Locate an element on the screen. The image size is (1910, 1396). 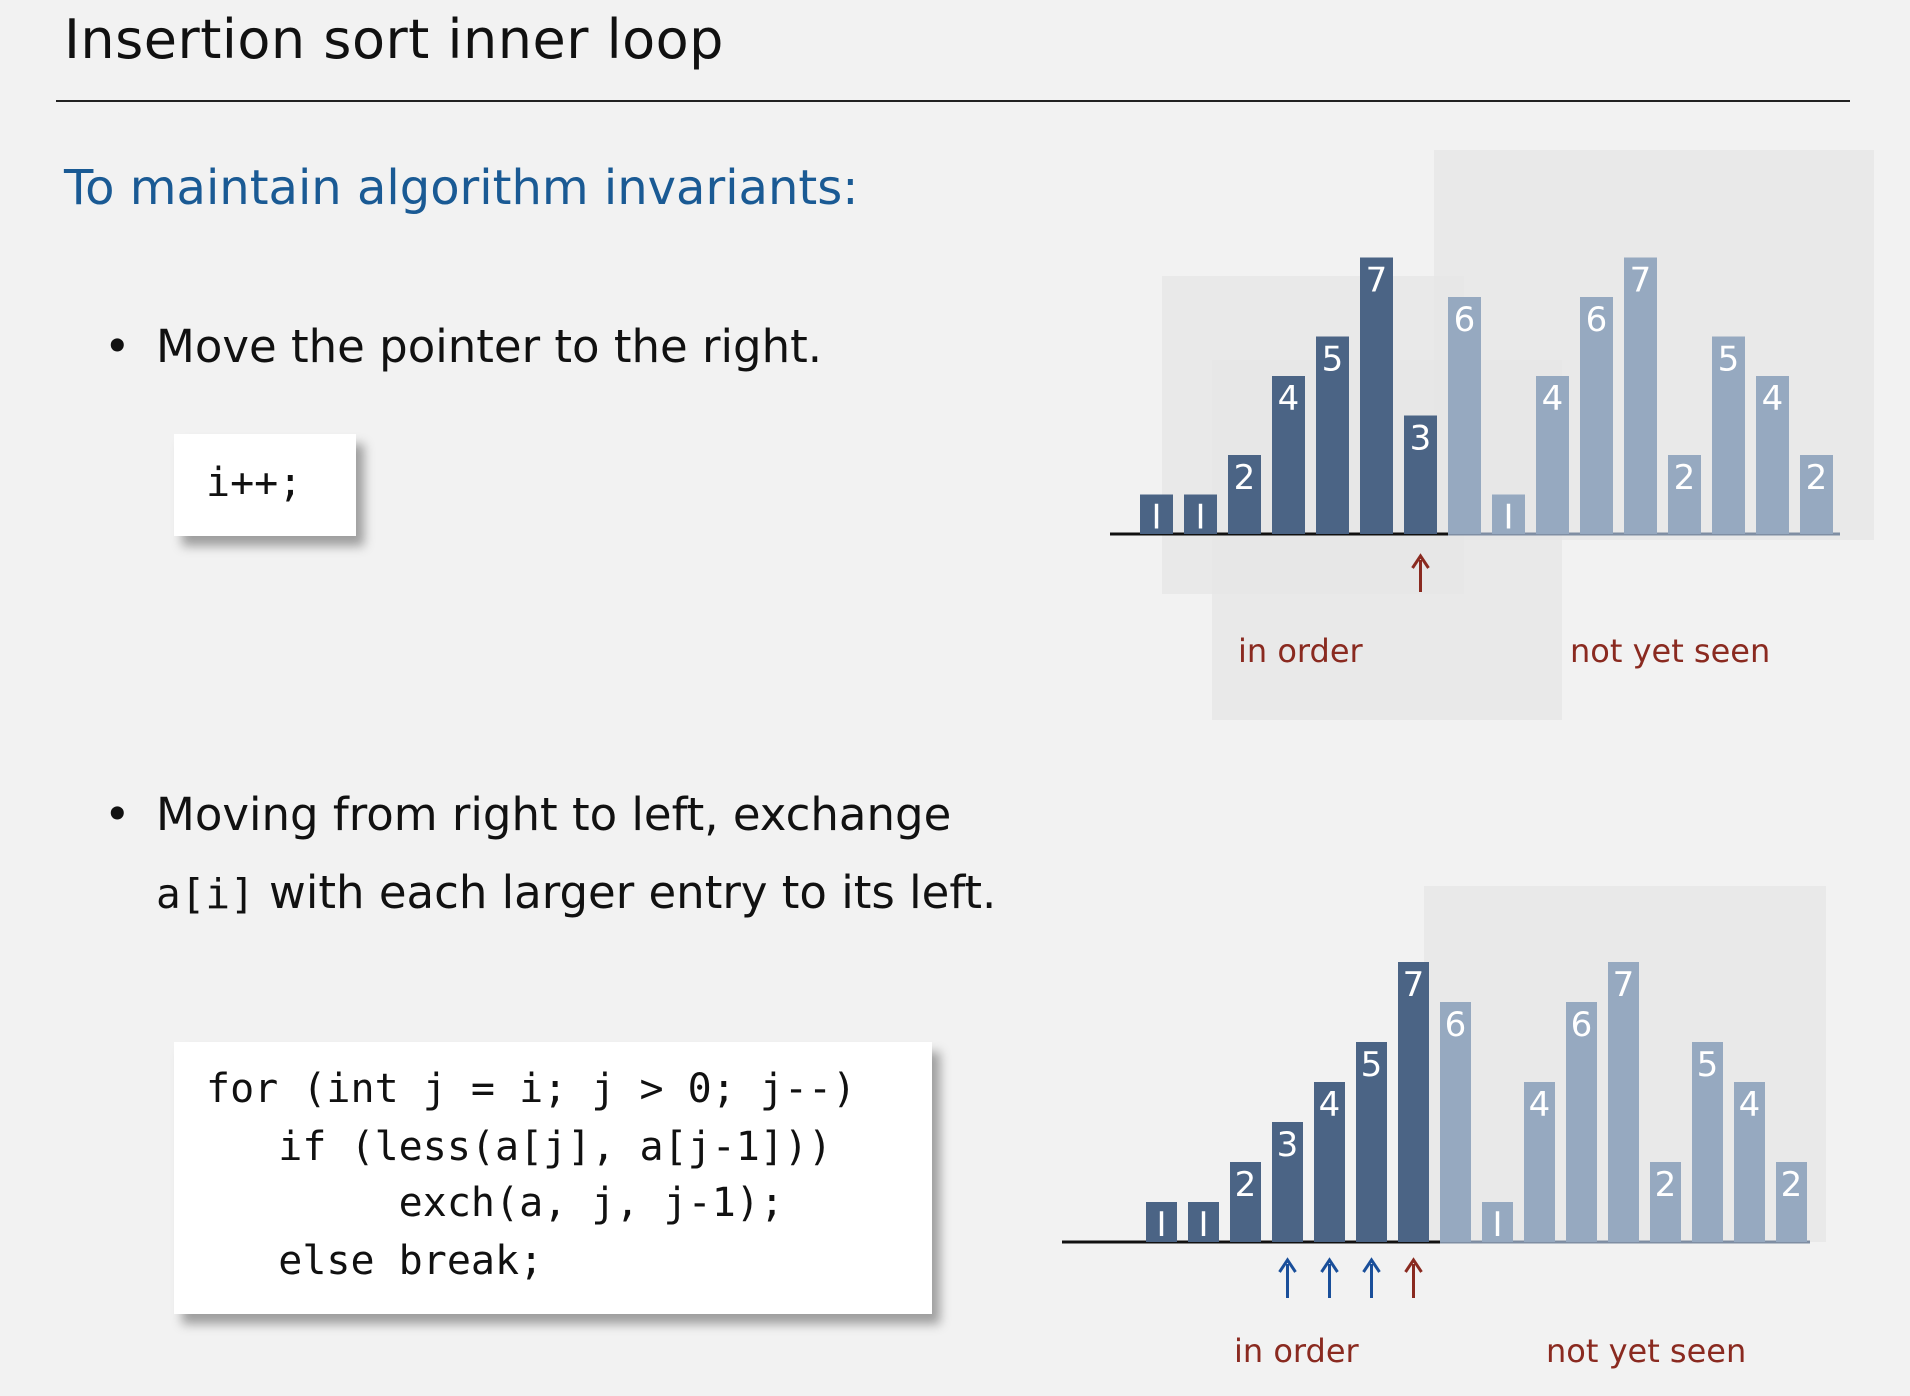
bullet-2-line2: a[i] with each larger entry to its left. is located at coordinates (576, 892).